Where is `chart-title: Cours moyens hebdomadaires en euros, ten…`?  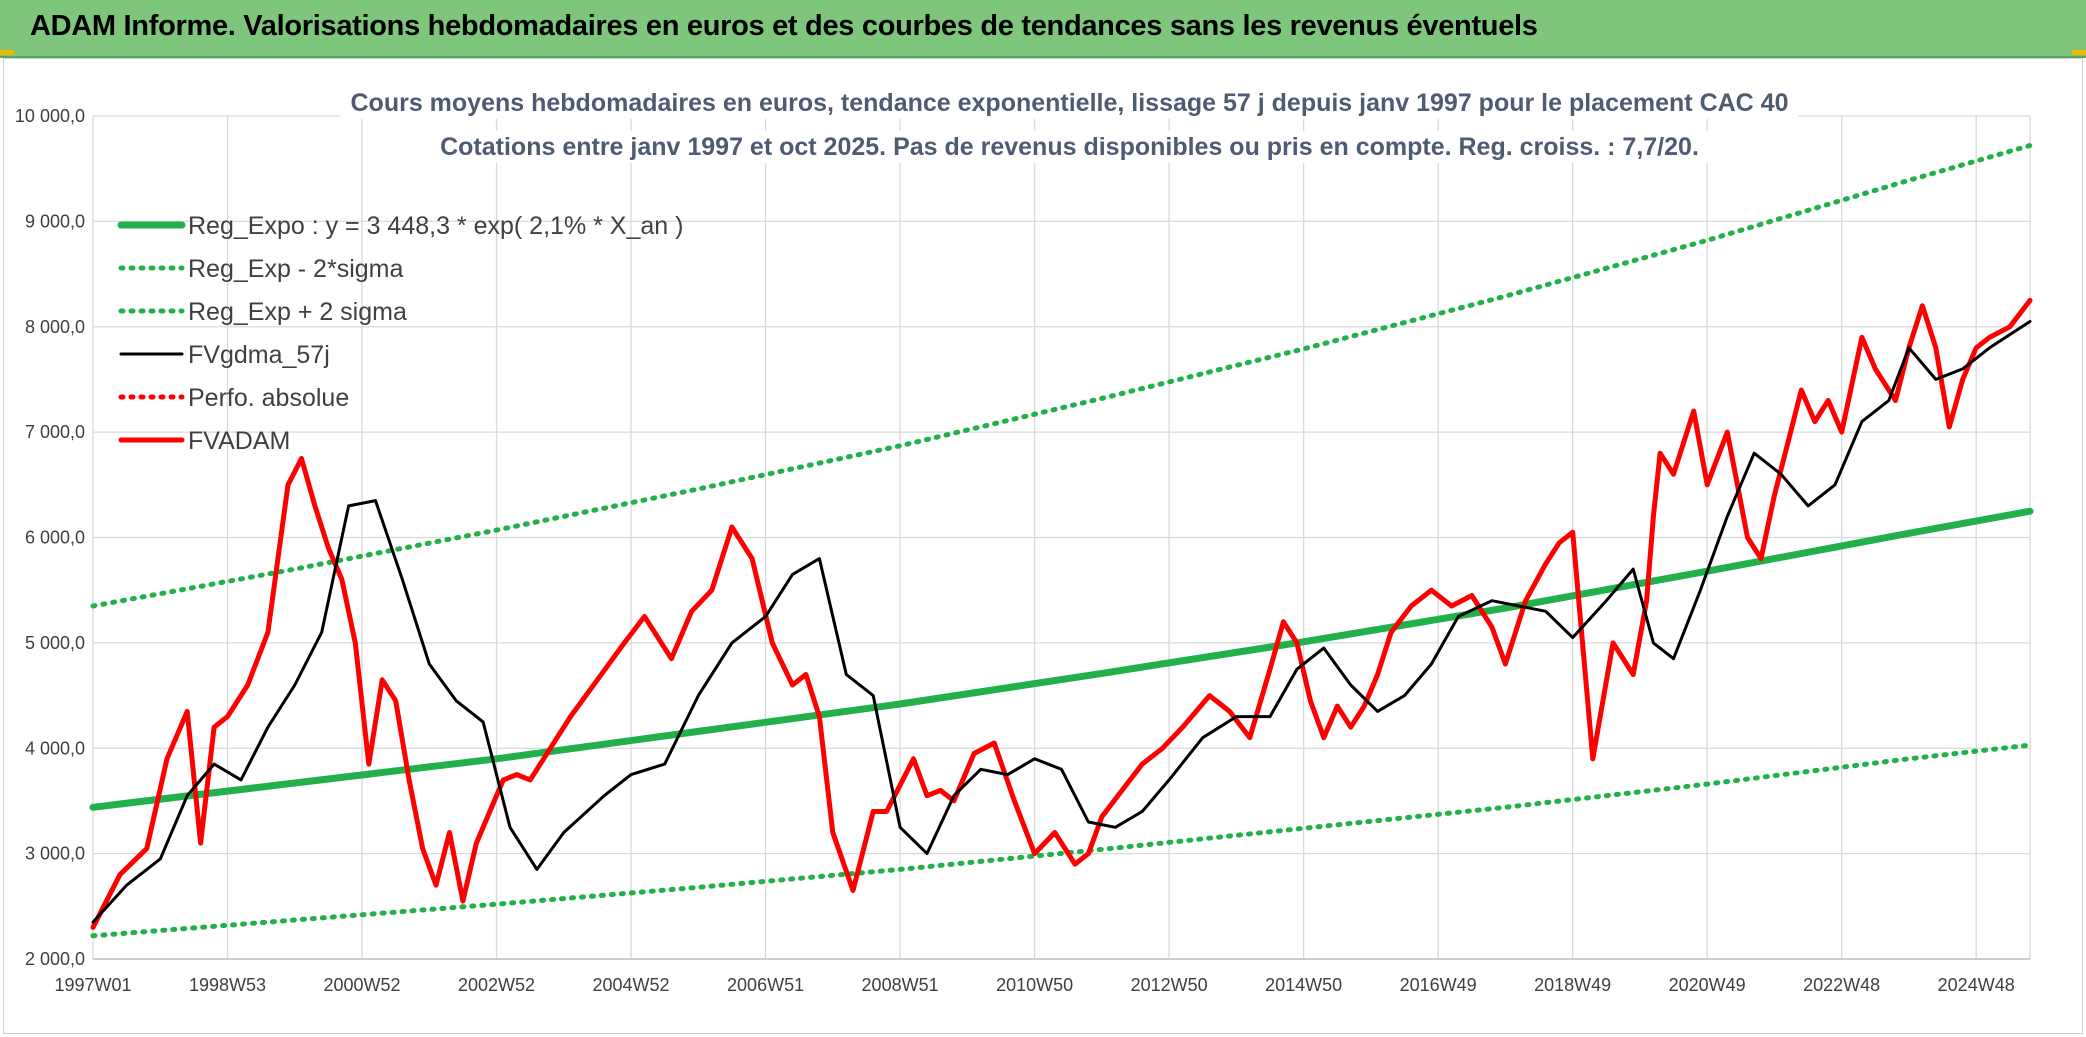 chart-title: Cours moyens hebdomadaires en euros, ten… is located at coordinates (1070, 103).